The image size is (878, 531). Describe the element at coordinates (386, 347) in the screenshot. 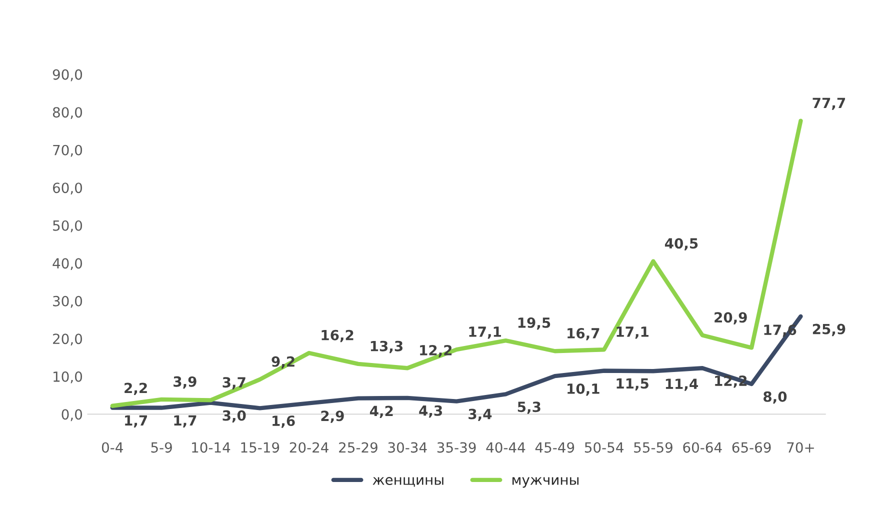

I see `data-label: 13,3` at that location.